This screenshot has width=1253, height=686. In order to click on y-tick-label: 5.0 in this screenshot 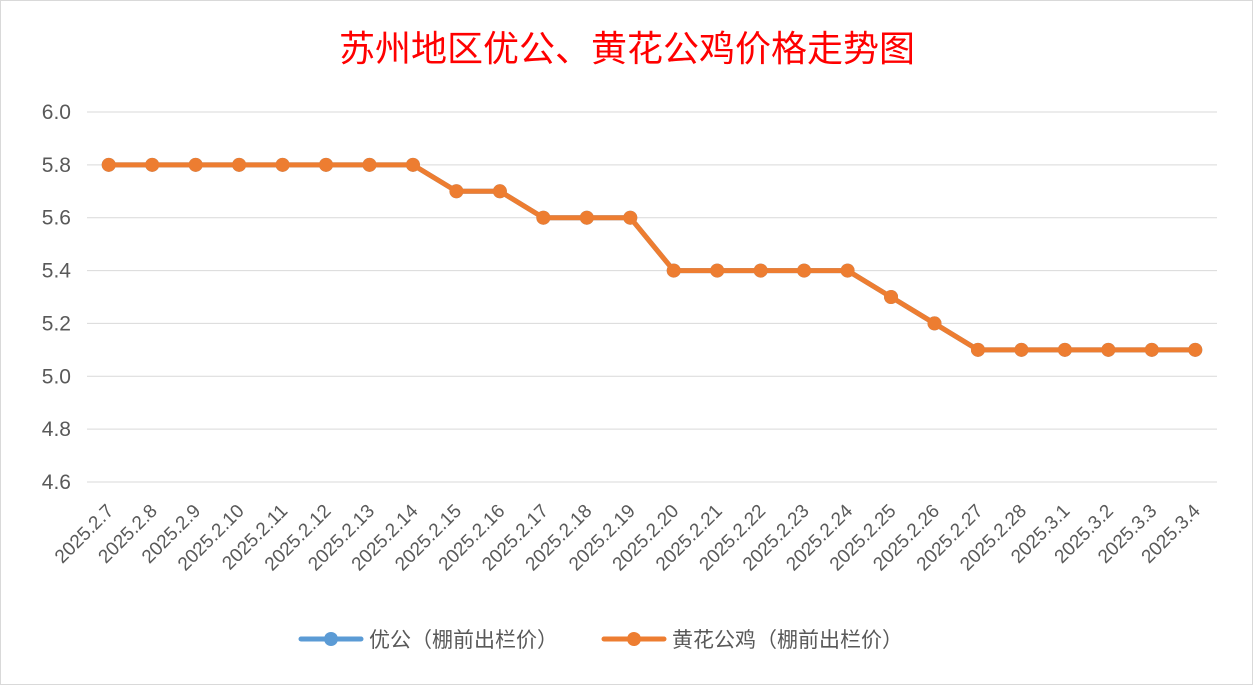, I will do `click(56, 376)`.